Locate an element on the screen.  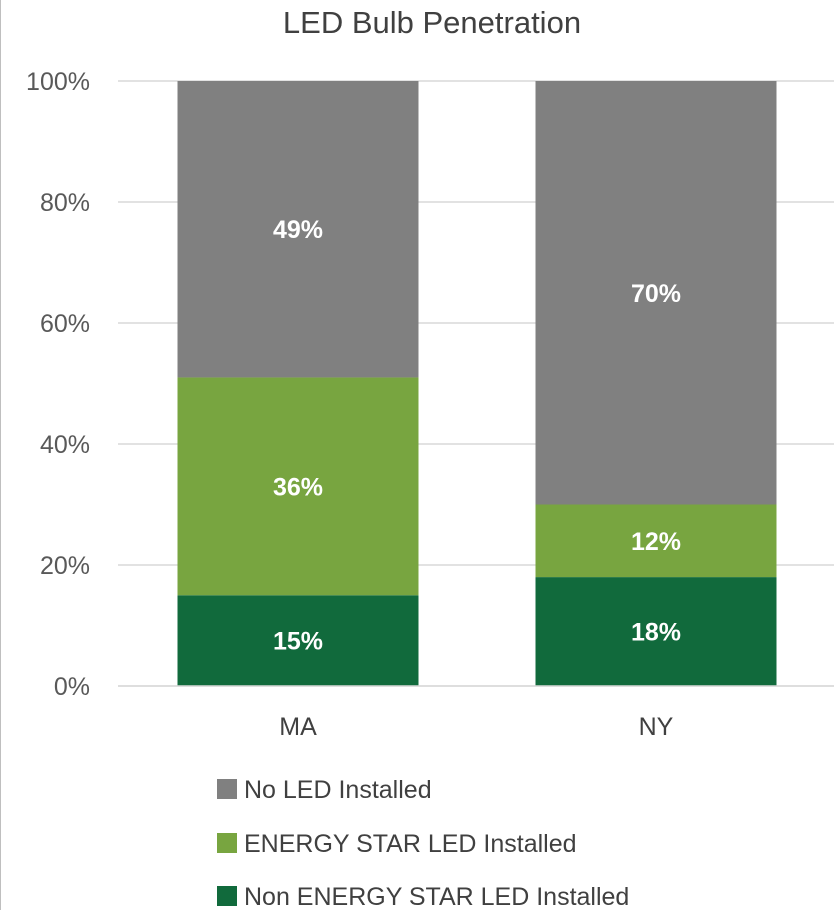
x-tick-label: MA is located at coordinates (298, 727).